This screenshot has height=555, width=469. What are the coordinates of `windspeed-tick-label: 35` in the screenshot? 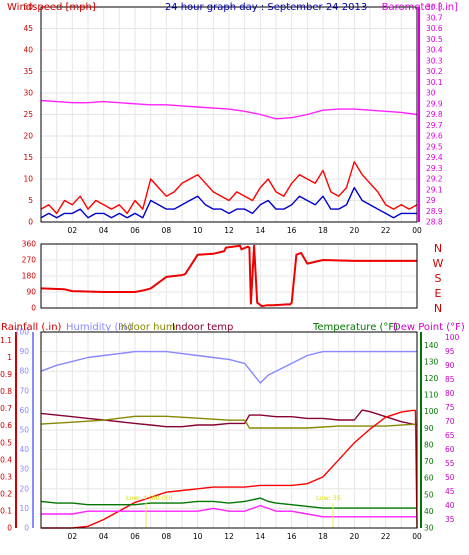 It's located at (28, 71).